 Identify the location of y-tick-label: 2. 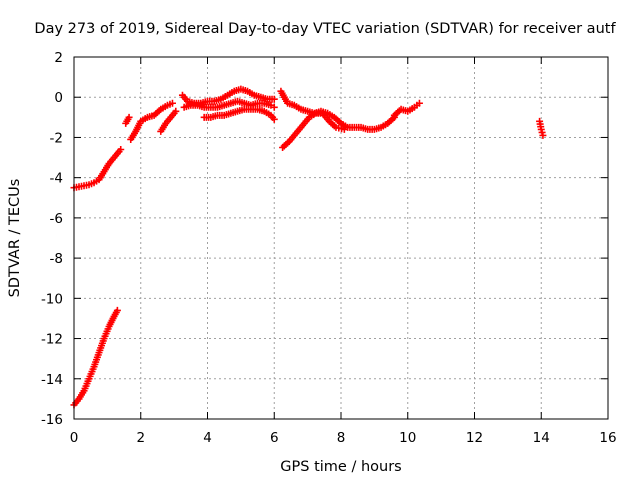
(58, 58).